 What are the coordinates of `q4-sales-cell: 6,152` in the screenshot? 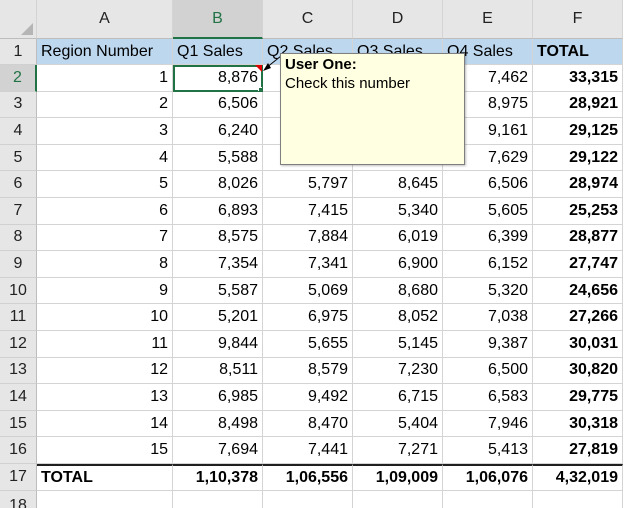 It's located at (488, 264).